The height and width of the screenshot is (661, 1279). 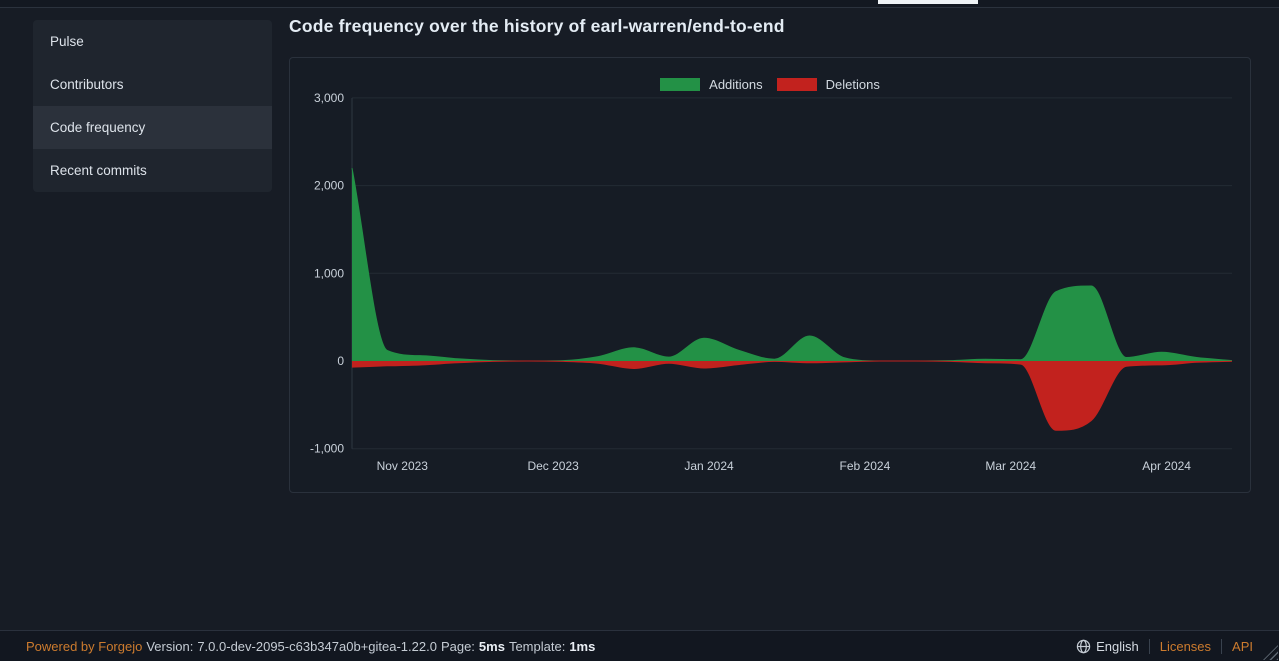 What do you see at coordinates (553, 466) in the screenshot?
I see `svg-text: Dec 2023` at bounding box center [553, 466].